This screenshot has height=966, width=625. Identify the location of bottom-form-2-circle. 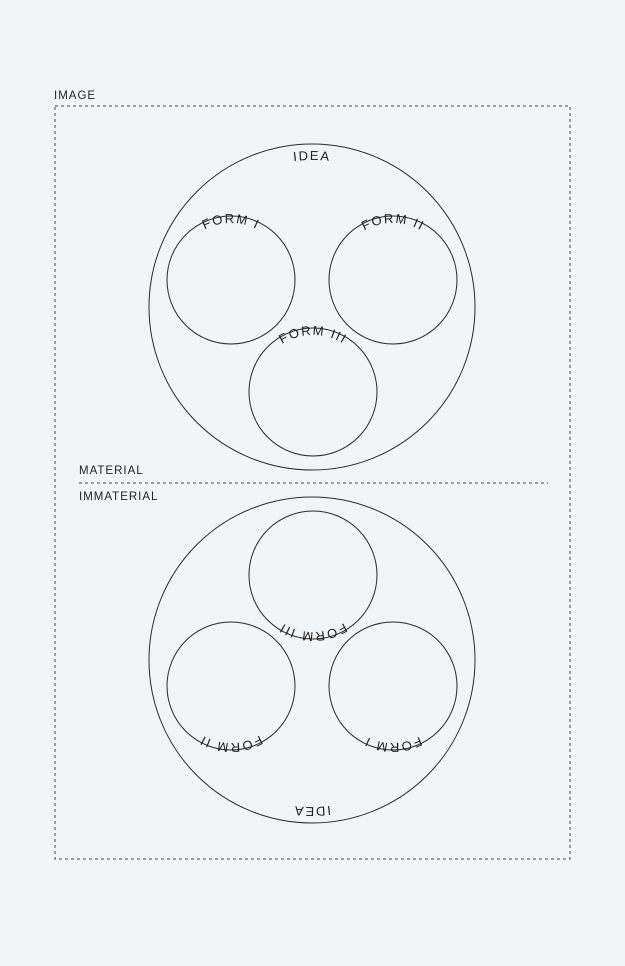
(231, 686).